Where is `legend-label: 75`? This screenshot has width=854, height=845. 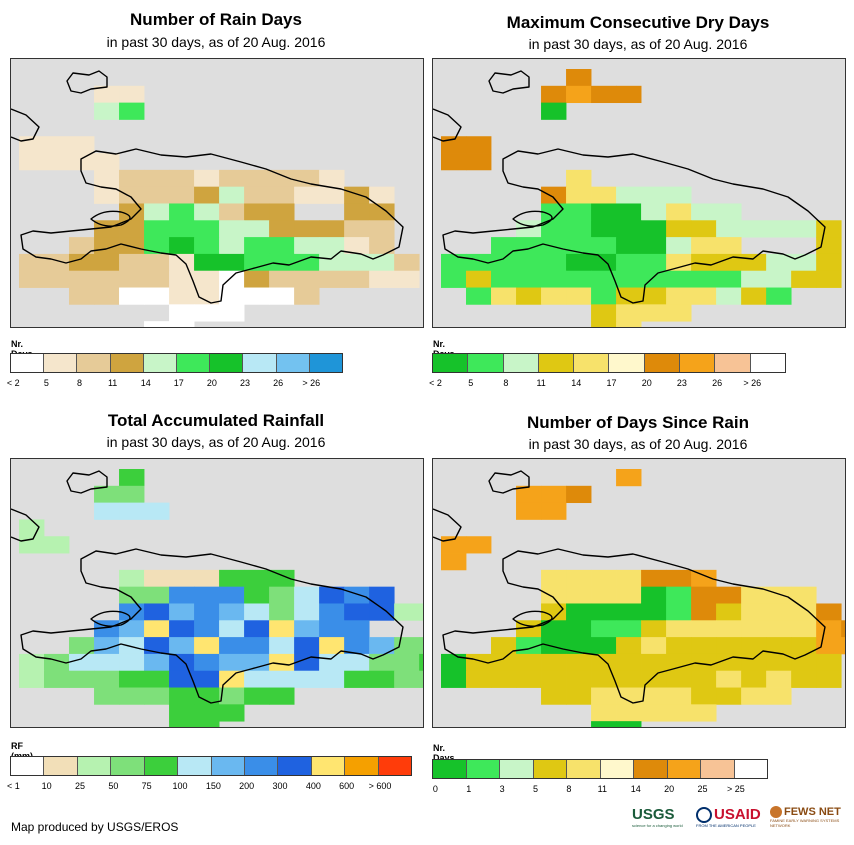
legend-label: 75 is located at coordinates (146, 786).